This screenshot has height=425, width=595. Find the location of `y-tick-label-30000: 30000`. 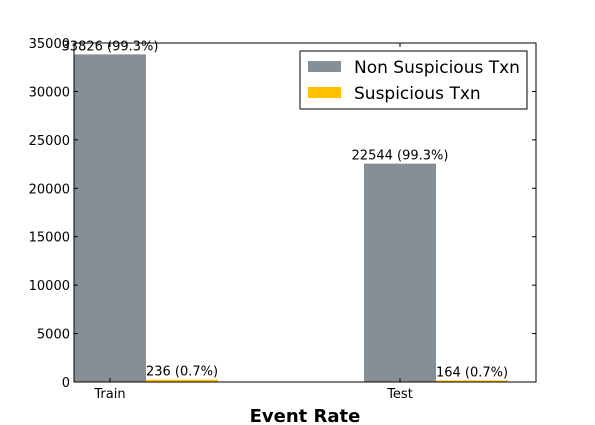

y-tick-label-30000: 30000 is located at coordinates (49, 92).